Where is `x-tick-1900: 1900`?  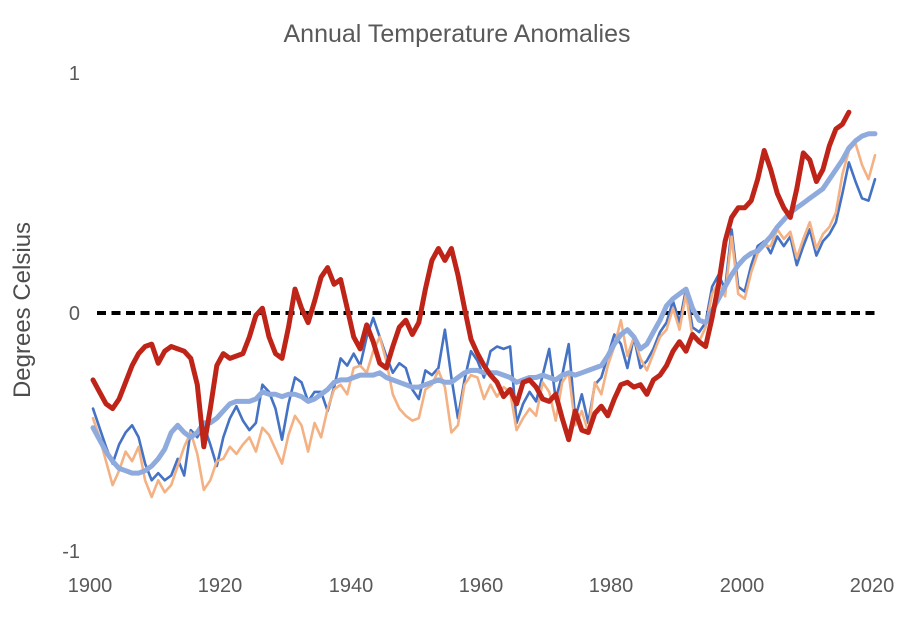
x-tick-1900: 1900 is located at coordinates (90, 586).